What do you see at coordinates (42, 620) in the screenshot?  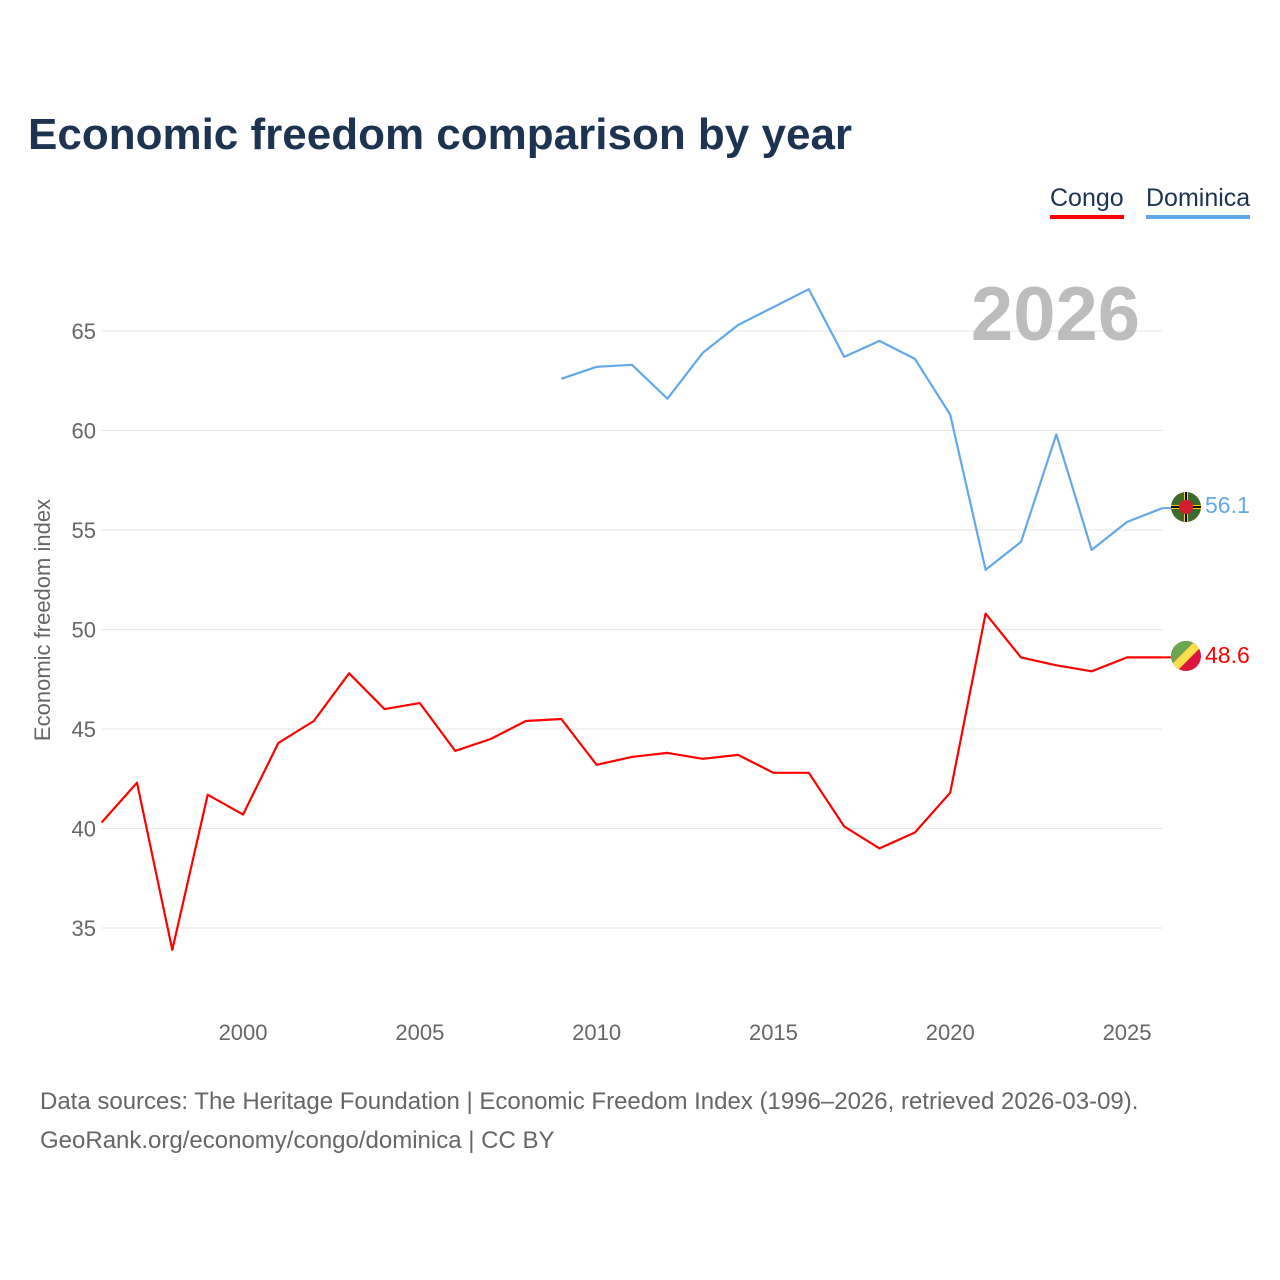 I see `y-axis-label: Economic freedom index` at bounding box center [42, 620].